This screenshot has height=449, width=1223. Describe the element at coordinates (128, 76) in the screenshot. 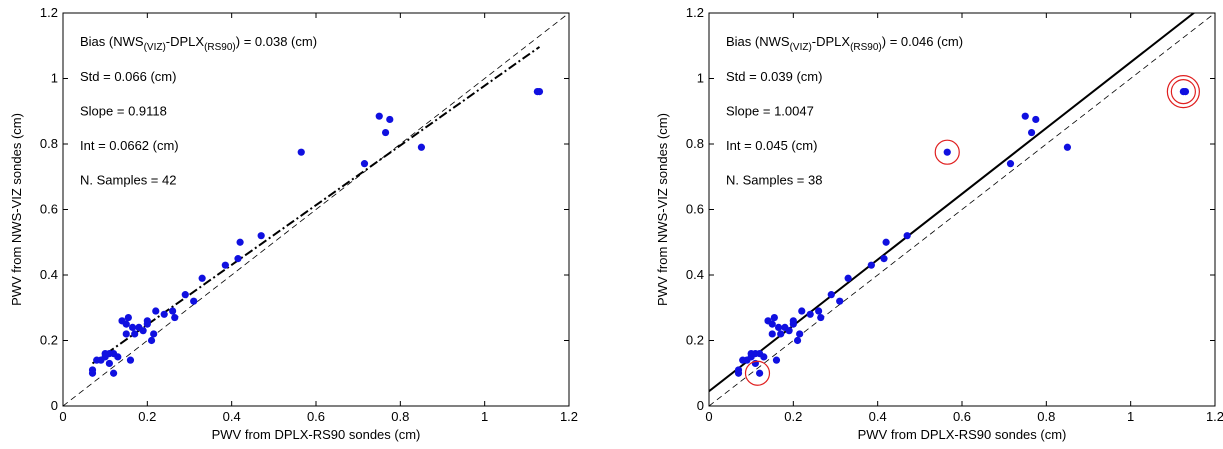

I see `stat-std: Std = 0.066 (cm)` at that location.